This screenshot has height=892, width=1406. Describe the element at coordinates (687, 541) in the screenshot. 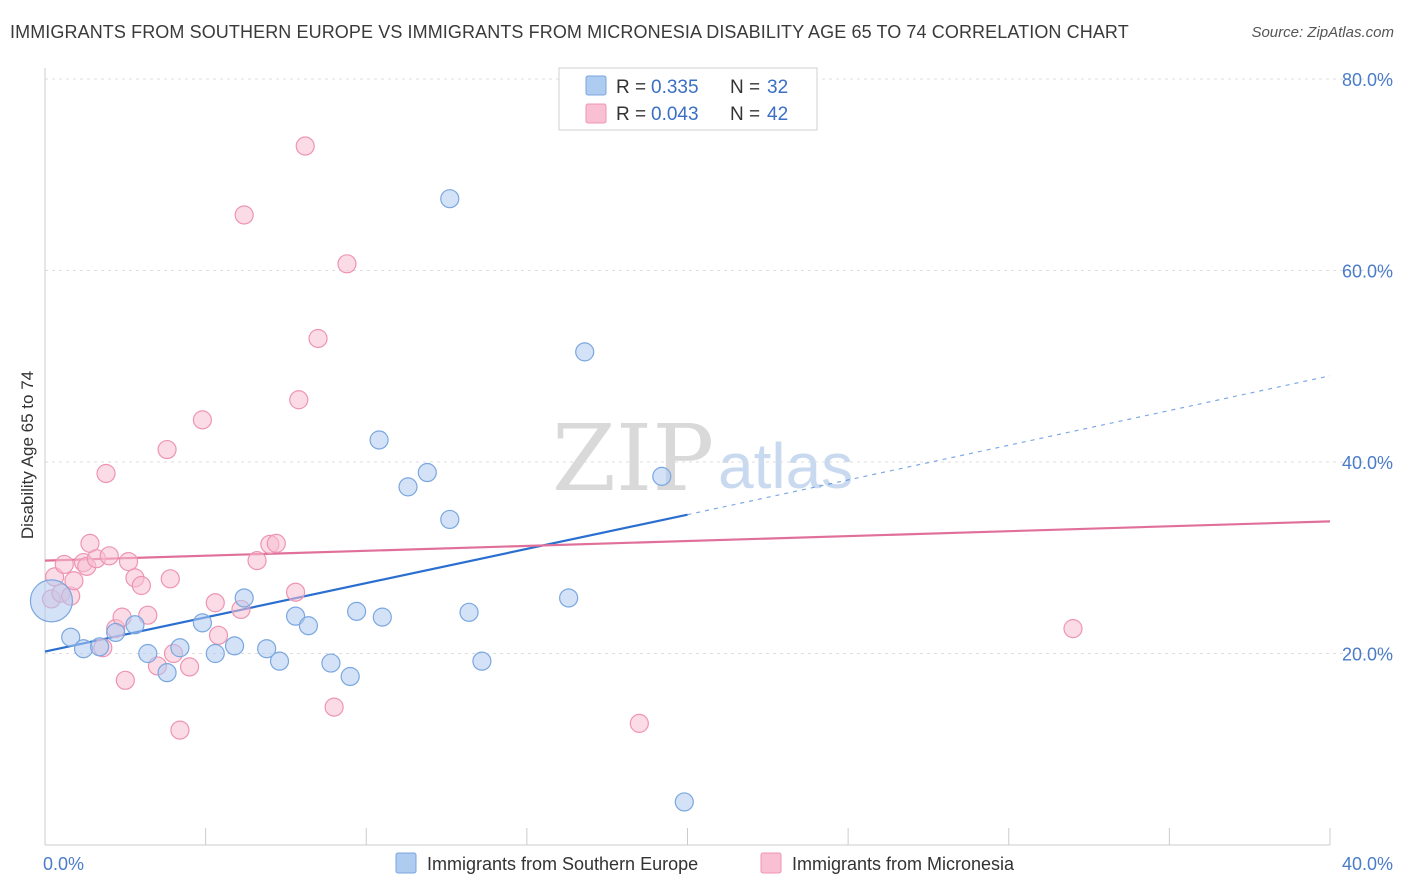

I see `trend-line-micronesia` at that location.